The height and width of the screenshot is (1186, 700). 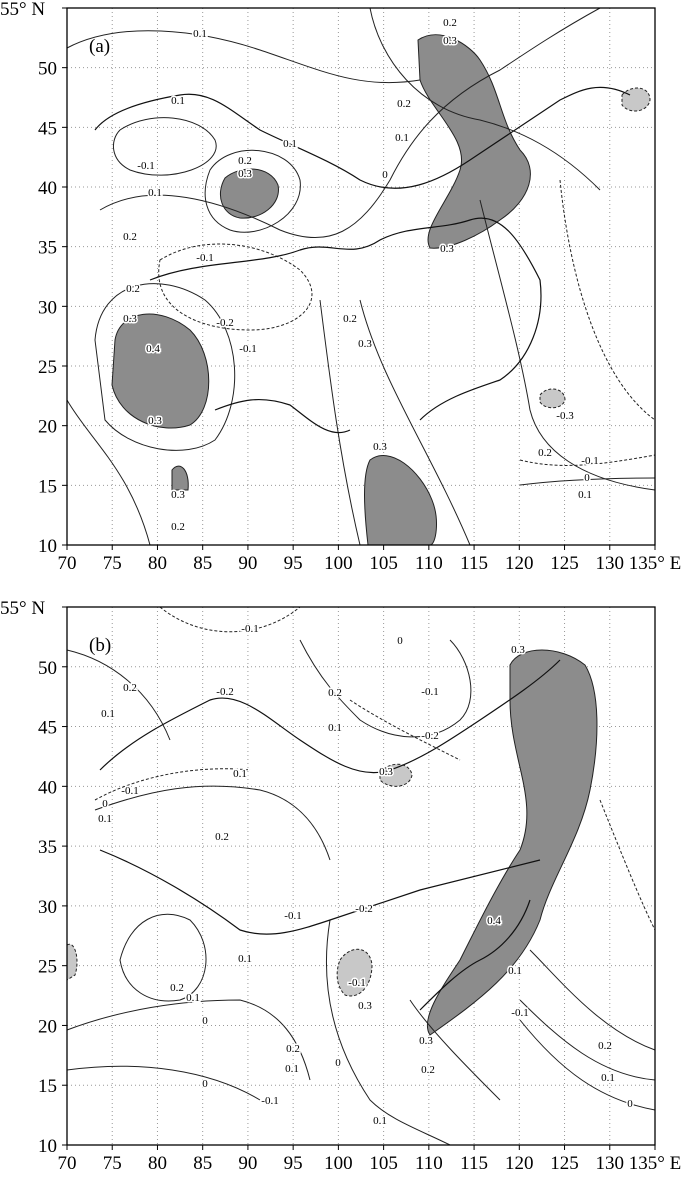 I want to click on lat-tick-label: 55° N, so click(x=22, y=608).